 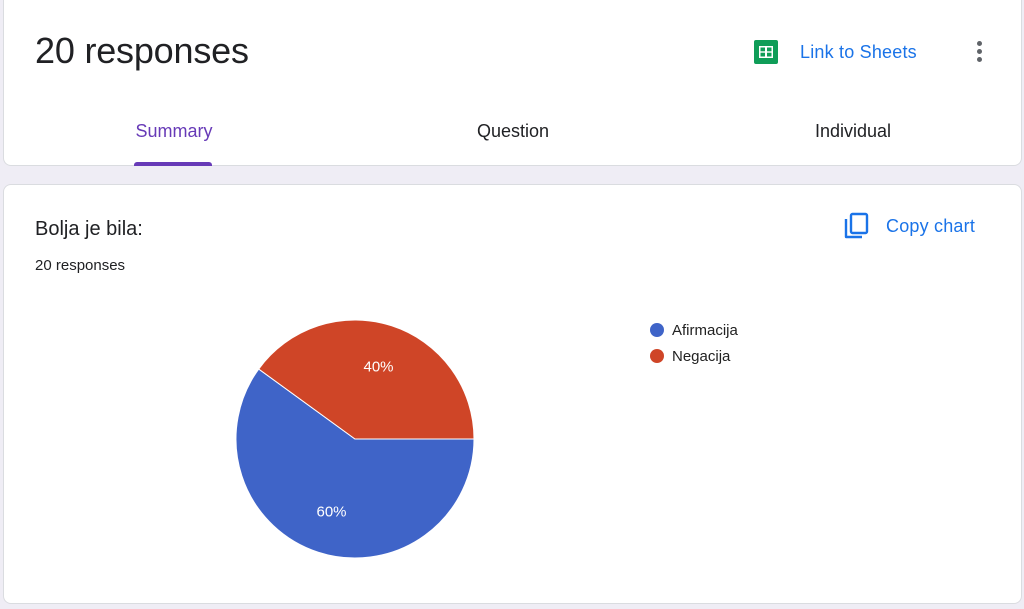 I want to click on pie-chart: 60% 40%, so click(x=355, y=439).